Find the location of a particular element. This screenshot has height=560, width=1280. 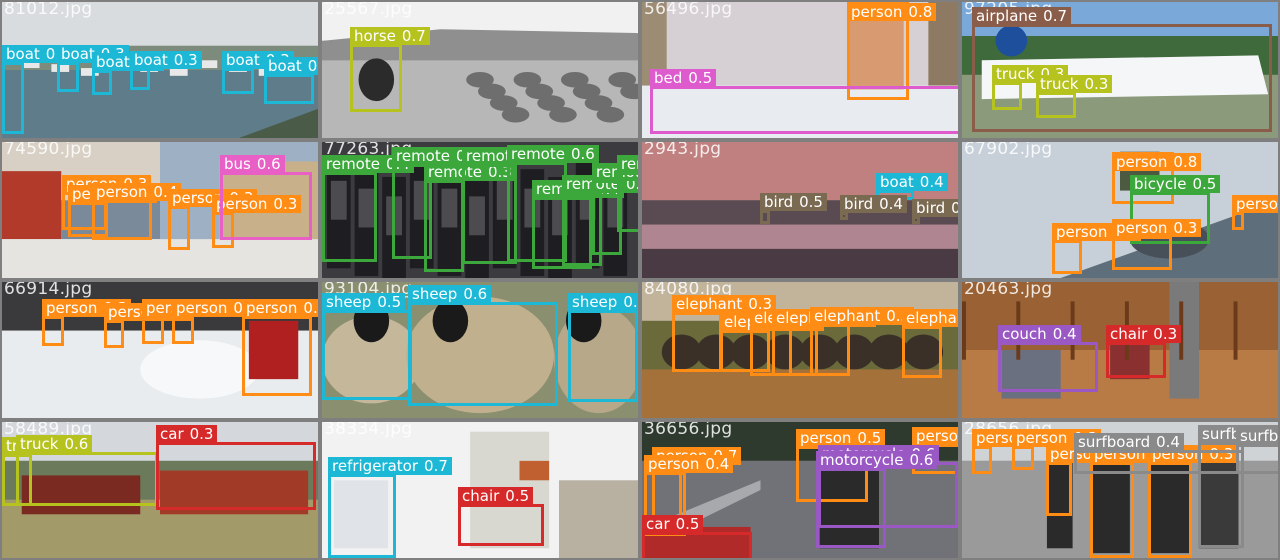

class-name: refrigerator is located at coordinates (375, 466).